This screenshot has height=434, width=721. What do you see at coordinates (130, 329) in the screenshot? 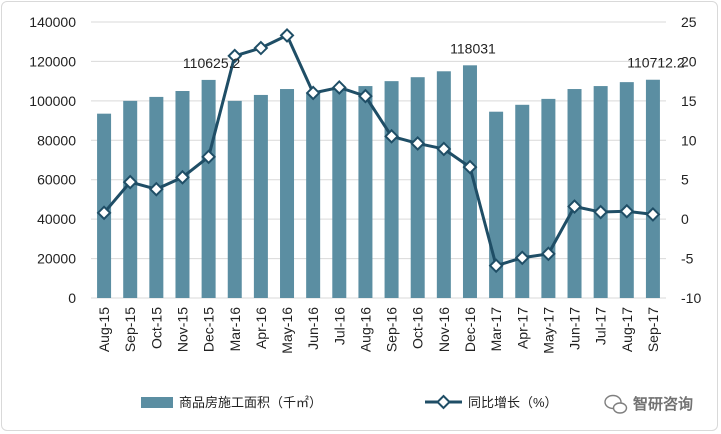
I see `x-tick-label: Sep-15` at bounding box center [130, 329].